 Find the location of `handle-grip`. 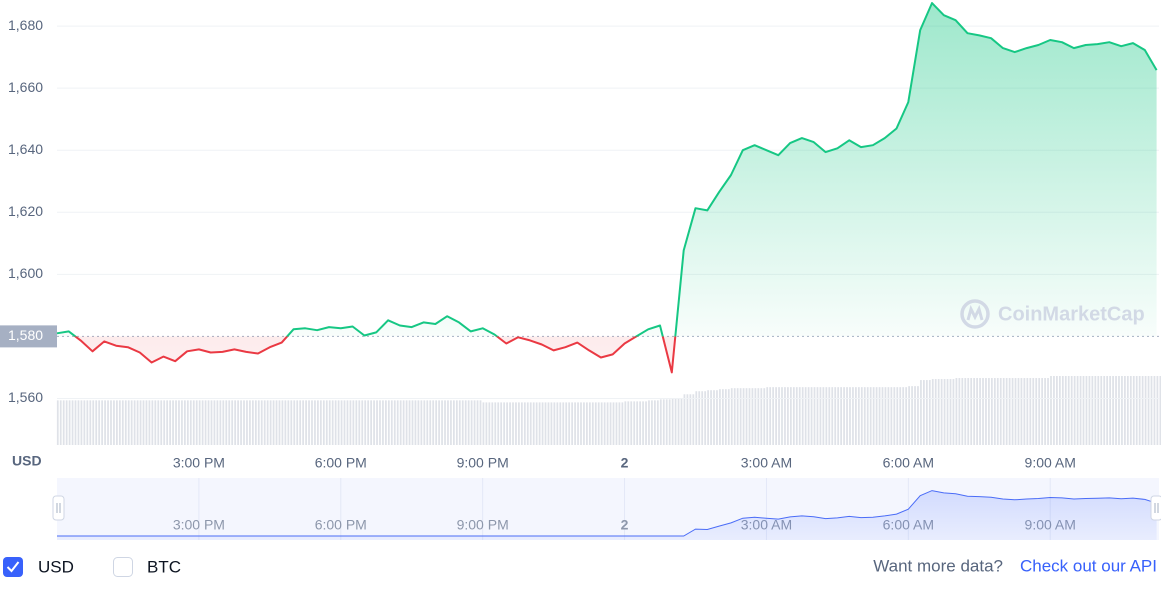

handle-grip is located at coordinates (1156, 508).